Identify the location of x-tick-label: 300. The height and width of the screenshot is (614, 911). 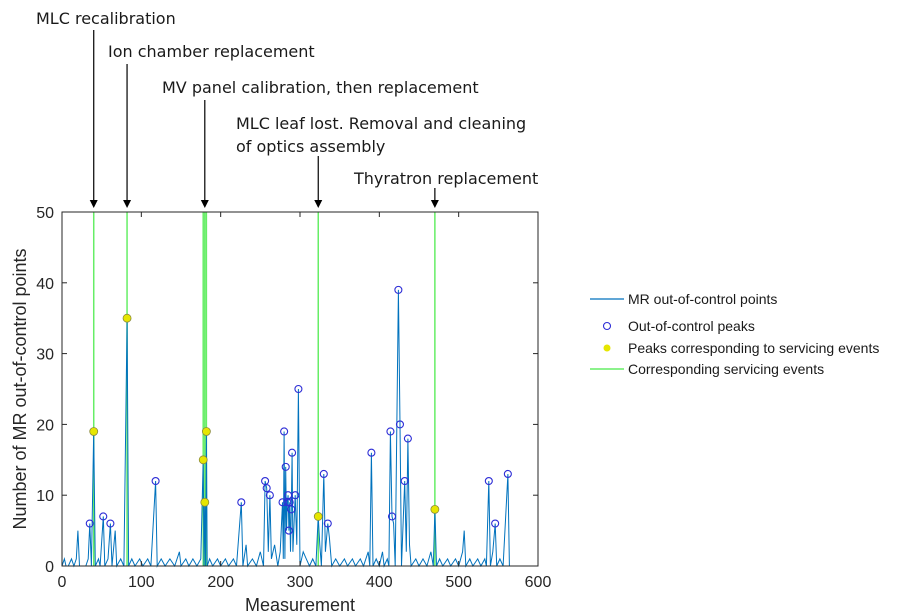
(300, 582).